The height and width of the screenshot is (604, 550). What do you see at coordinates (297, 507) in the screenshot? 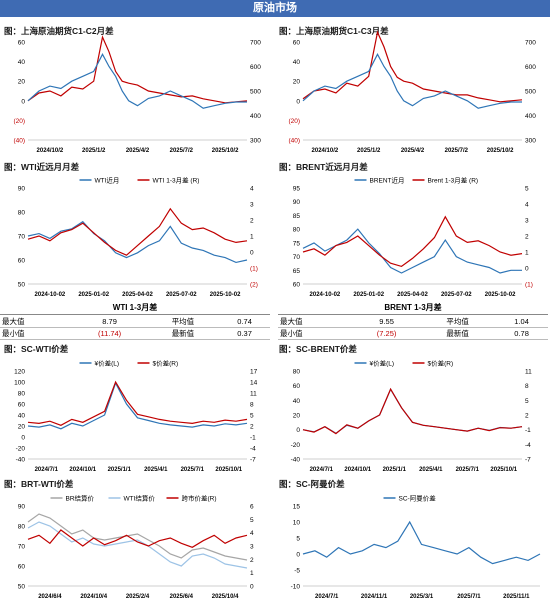
I see `y-tick-label: 15` at bounding box center [297, 507].